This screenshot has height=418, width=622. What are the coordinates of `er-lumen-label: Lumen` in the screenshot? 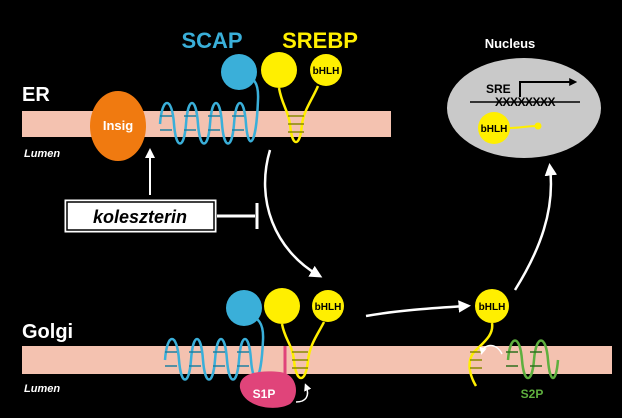 It's located at (42, 154).